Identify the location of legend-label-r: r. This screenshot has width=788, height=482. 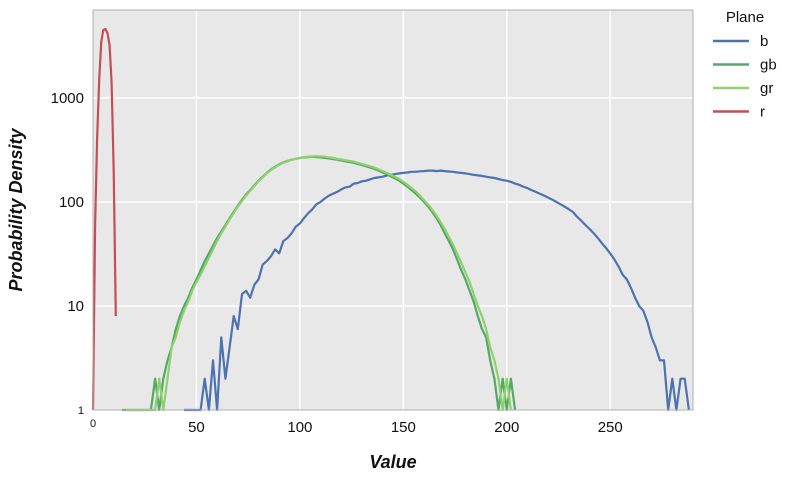
(762, 112).